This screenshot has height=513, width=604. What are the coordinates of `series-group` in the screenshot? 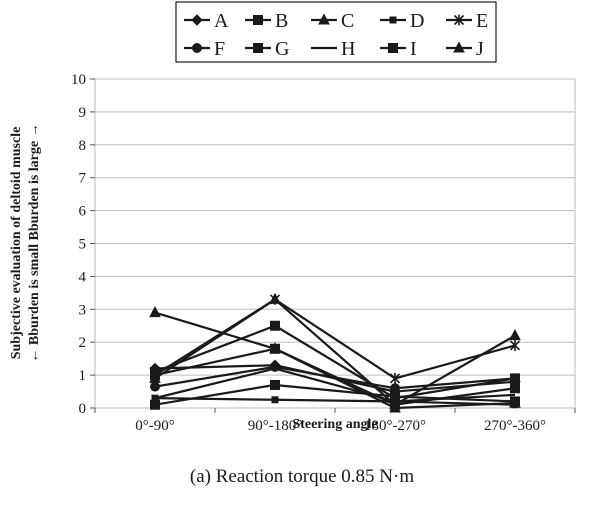 It's located at (335, 352).